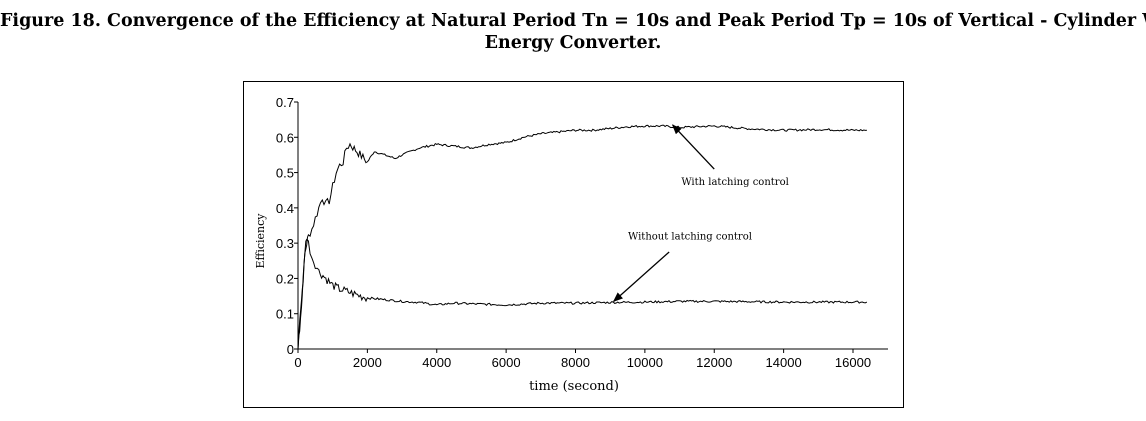 This screenshot has width=1146, height=421. I want to click on x-tick-label: 16000, so click(853, 362).